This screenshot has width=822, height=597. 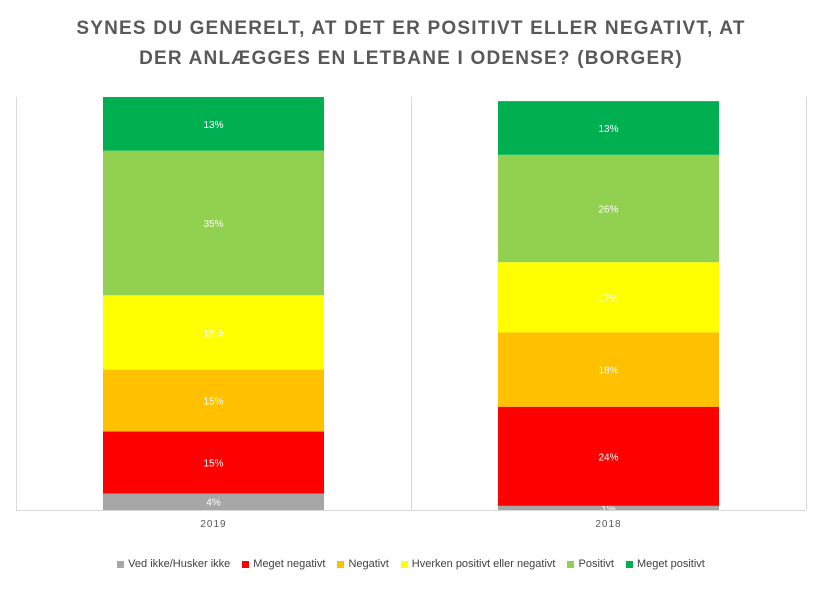 What do you see at coordinates (213, 524) in the screenshot?
I see `category-label: 2019` at bounding box center [213, 524].